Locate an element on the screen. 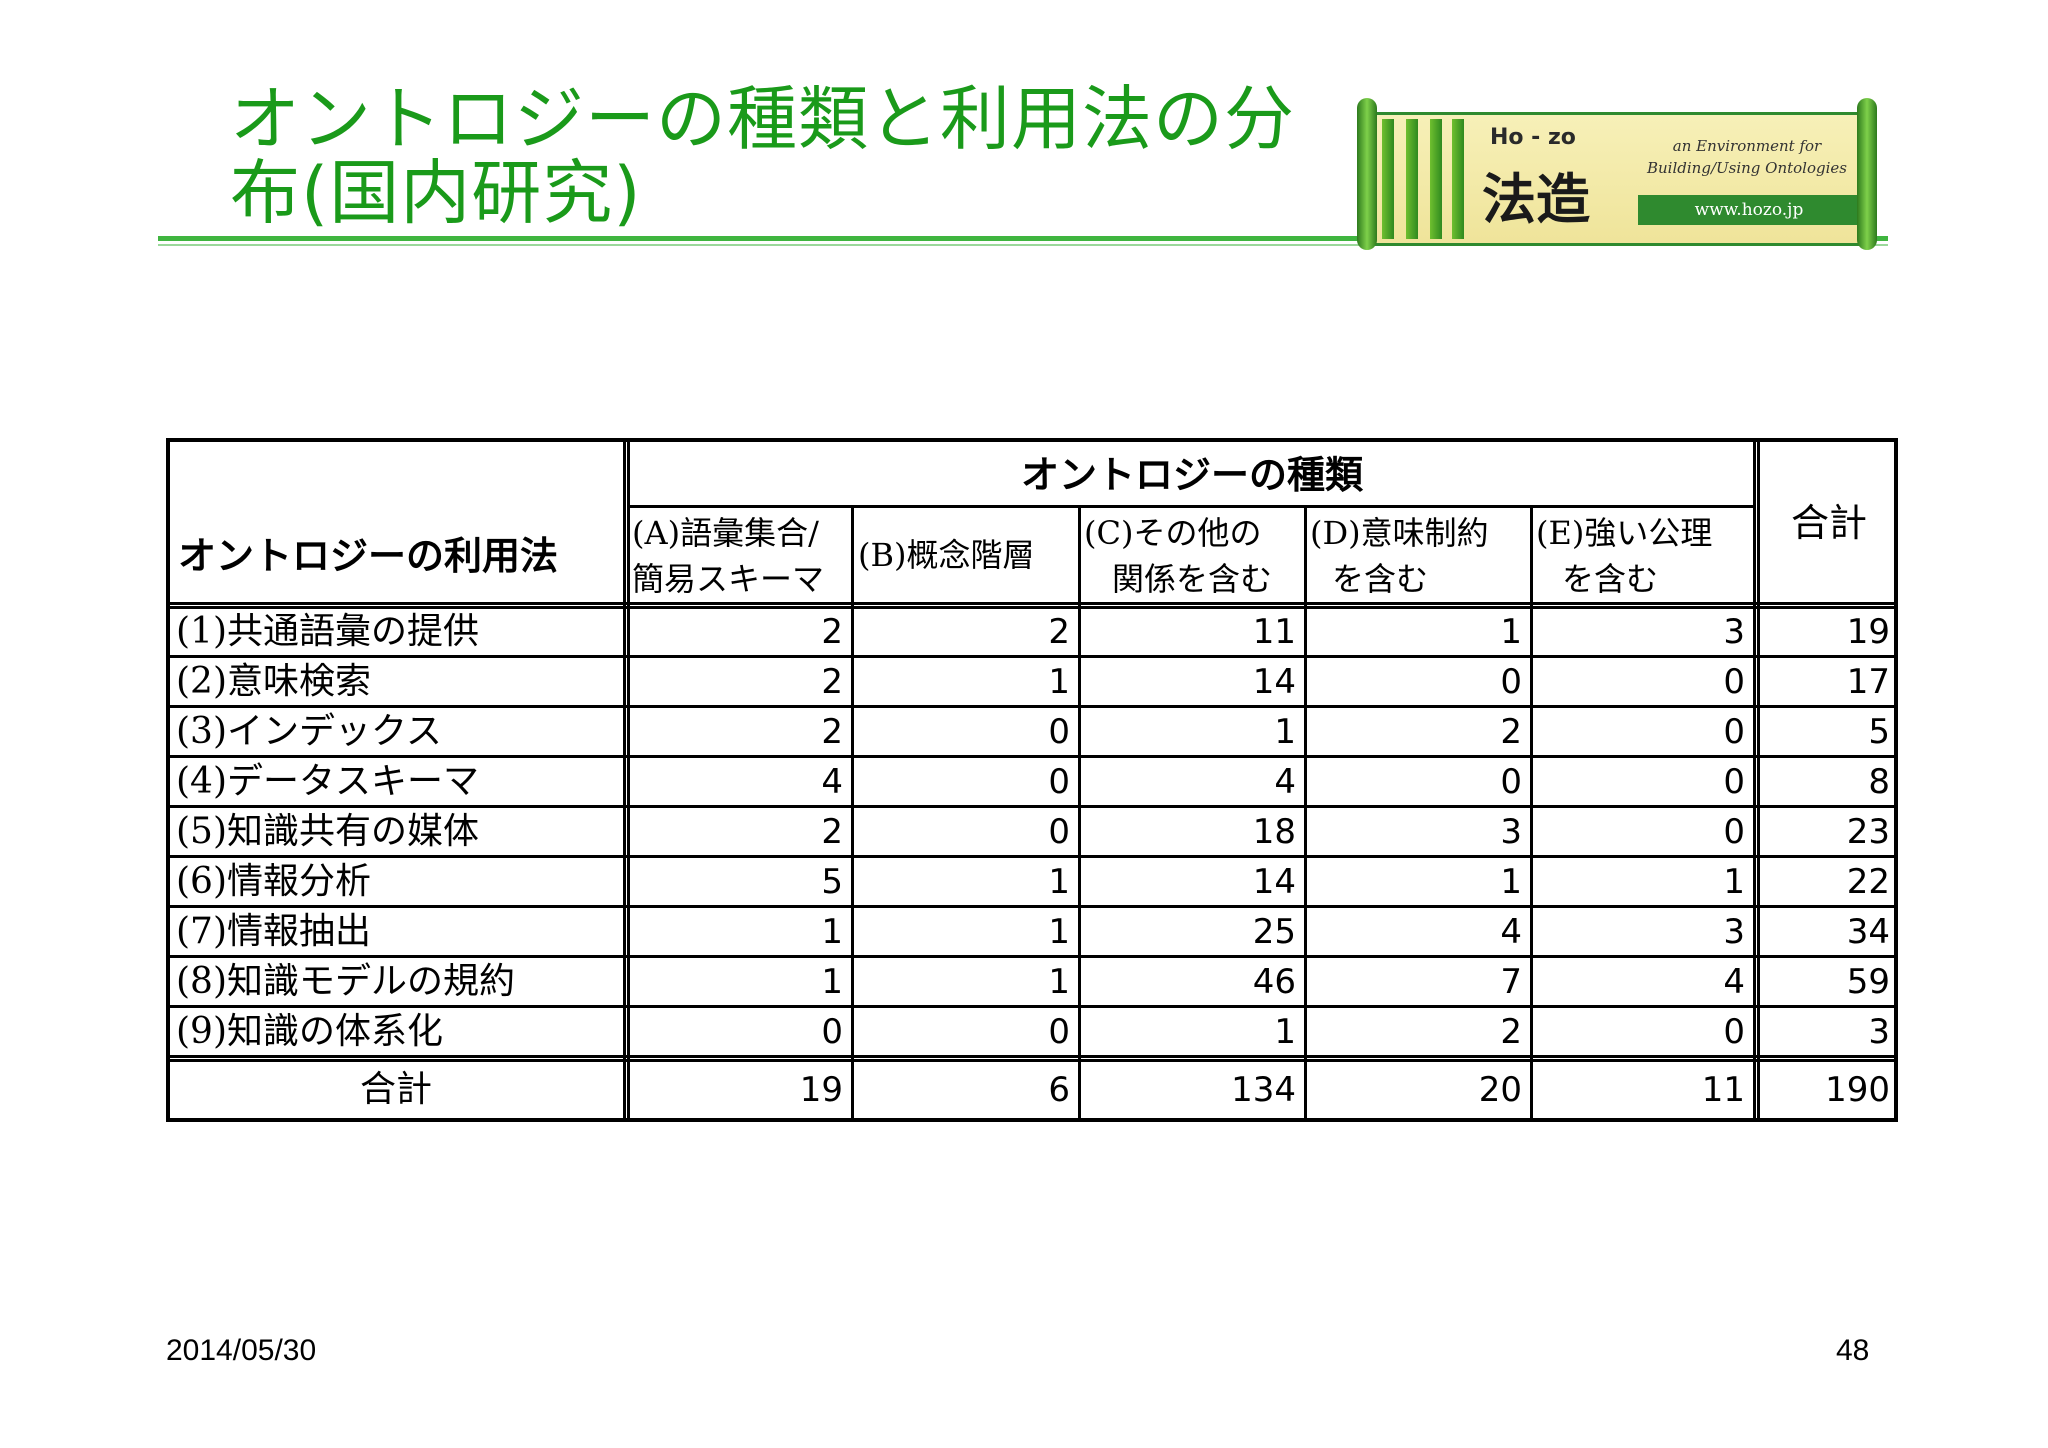  column-header-line: 簡易スキーマ is located at coordinates (728, 579).